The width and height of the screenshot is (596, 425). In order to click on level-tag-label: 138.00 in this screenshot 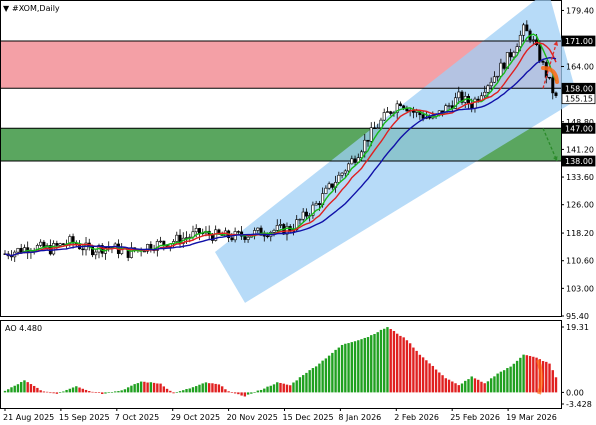, I will do `click(579, 161)`.